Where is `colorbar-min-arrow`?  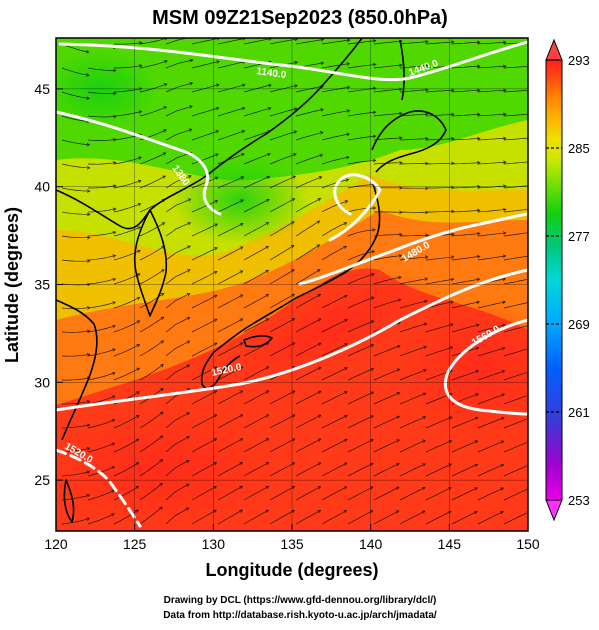 colorbar-min-arrow is located at coordinates (554, 510).